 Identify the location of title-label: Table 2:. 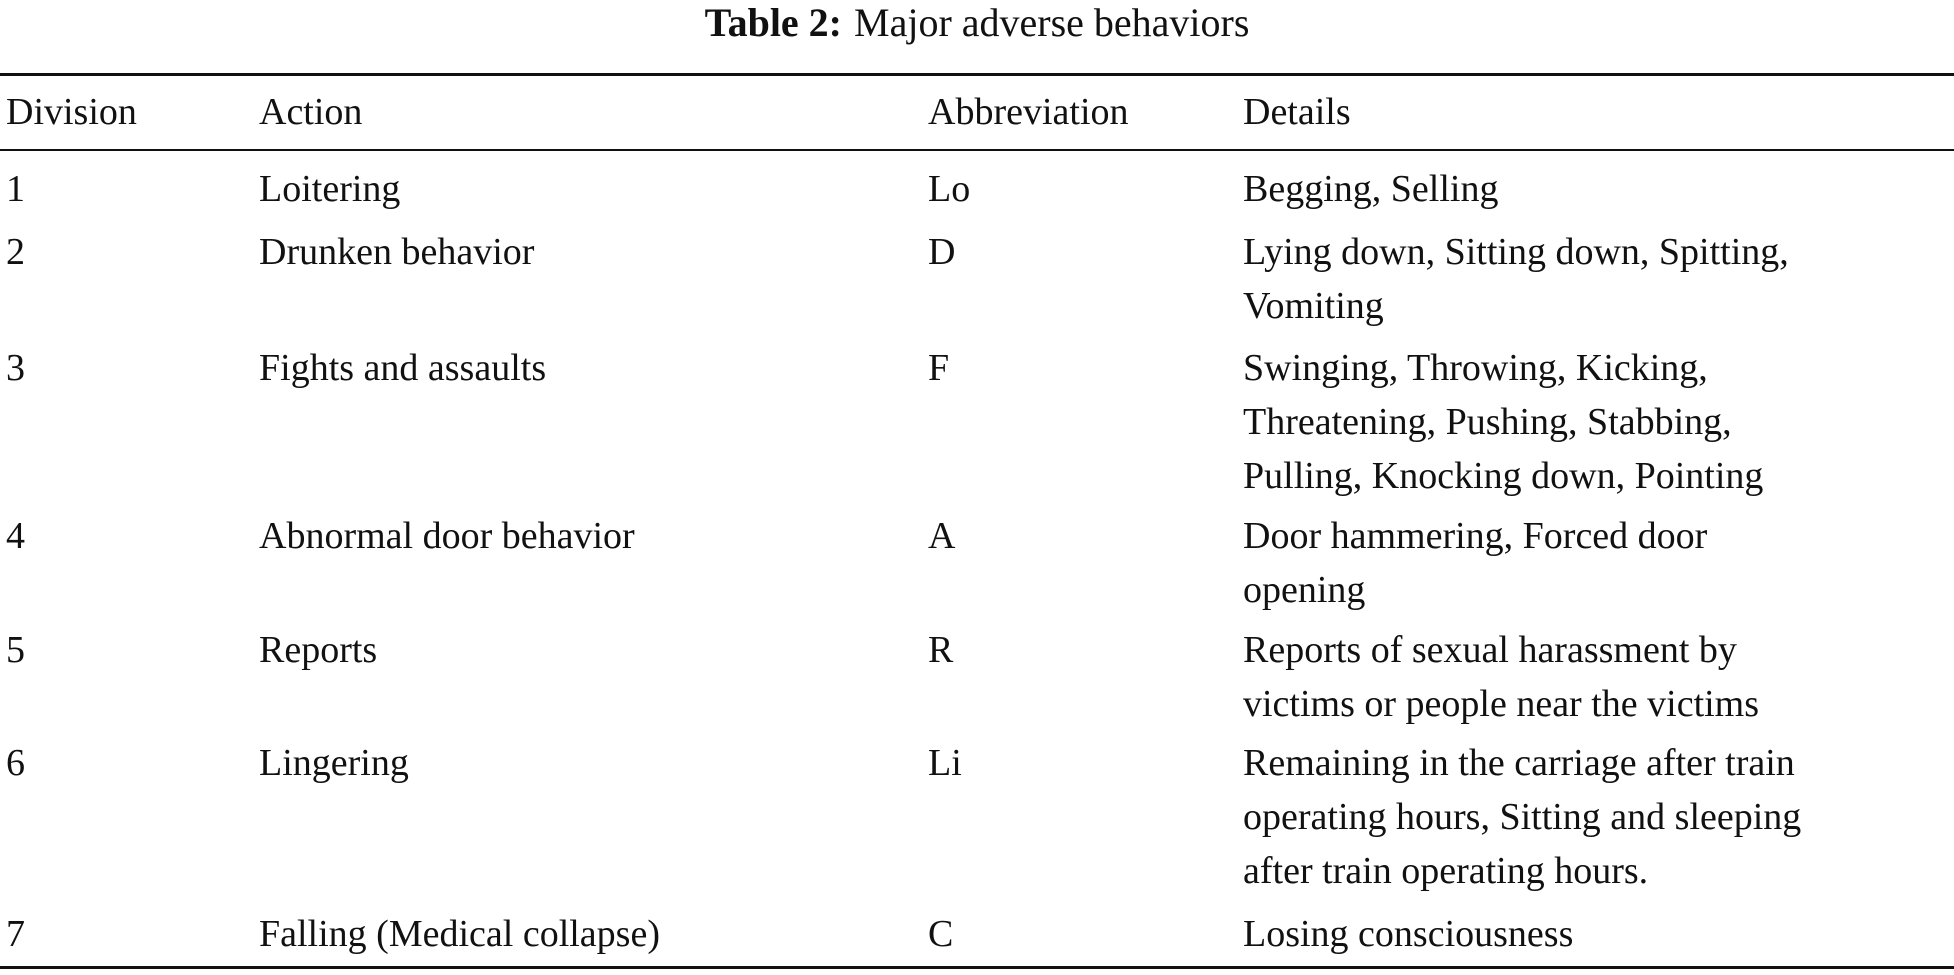
(773, 22).